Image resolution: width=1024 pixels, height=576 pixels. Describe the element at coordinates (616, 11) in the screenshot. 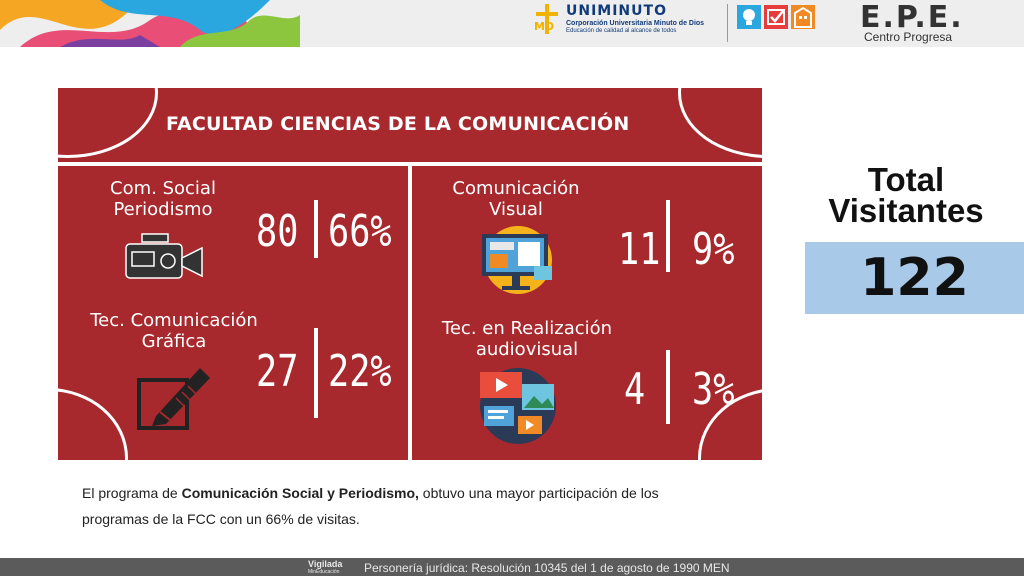

I see `uniminuto-name: UNIMINUTO` at that location.